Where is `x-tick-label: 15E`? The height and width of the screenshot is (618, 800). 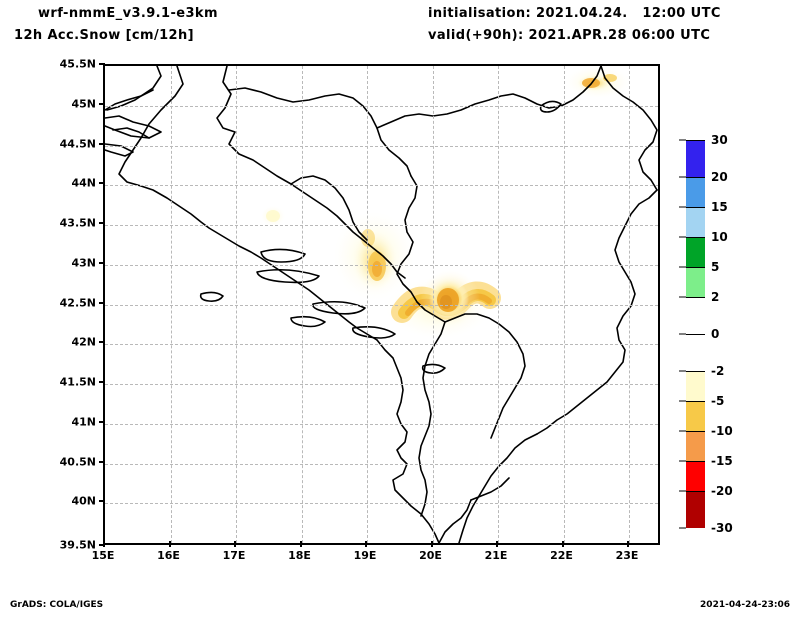
x-tick-label: 15E is located at coordinates (103, 555).